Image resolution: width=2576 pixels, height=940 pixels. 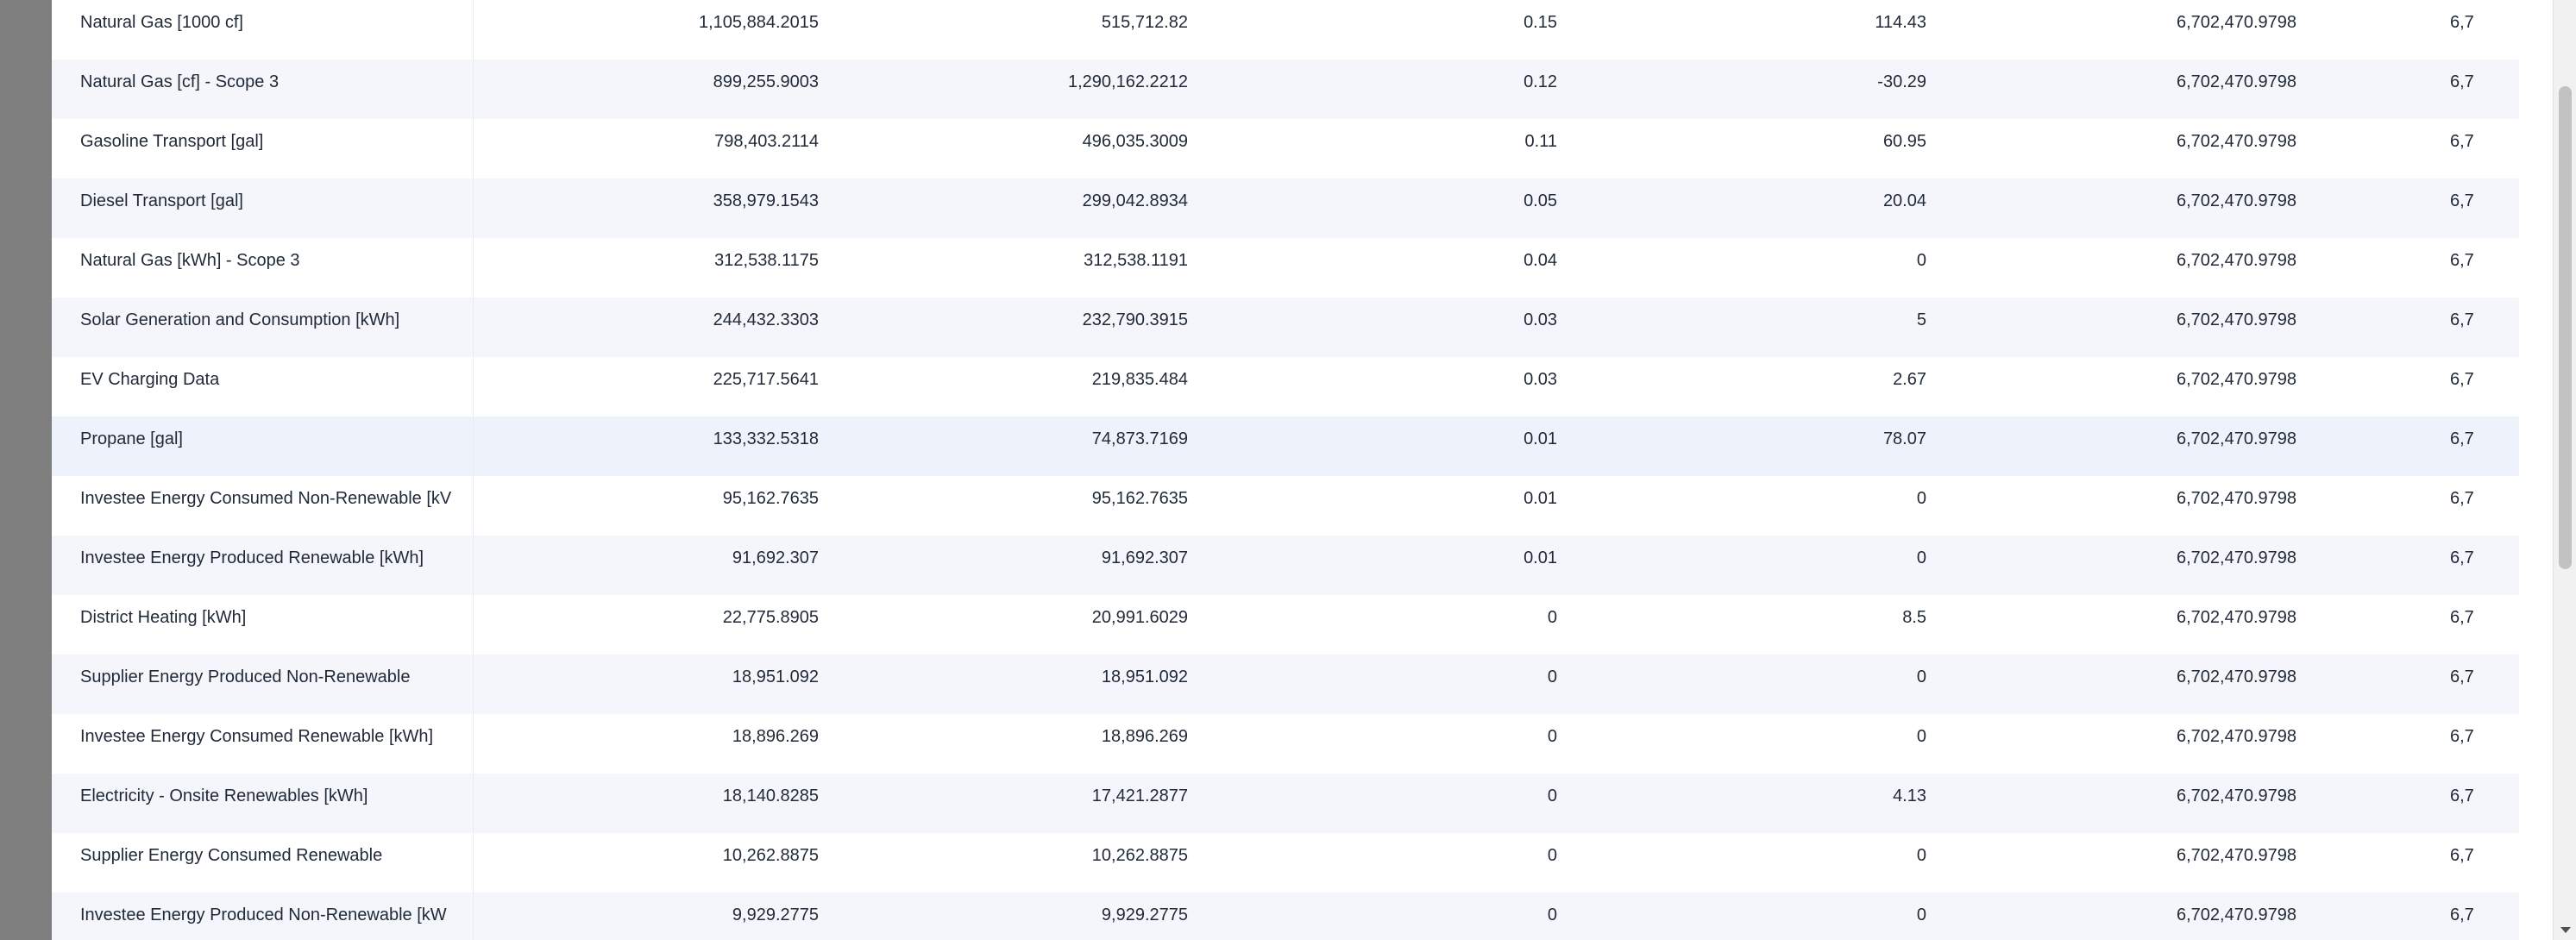 I want to click on row-label-cell: Gasoline Transport [gal], so click(x=277, y=149).